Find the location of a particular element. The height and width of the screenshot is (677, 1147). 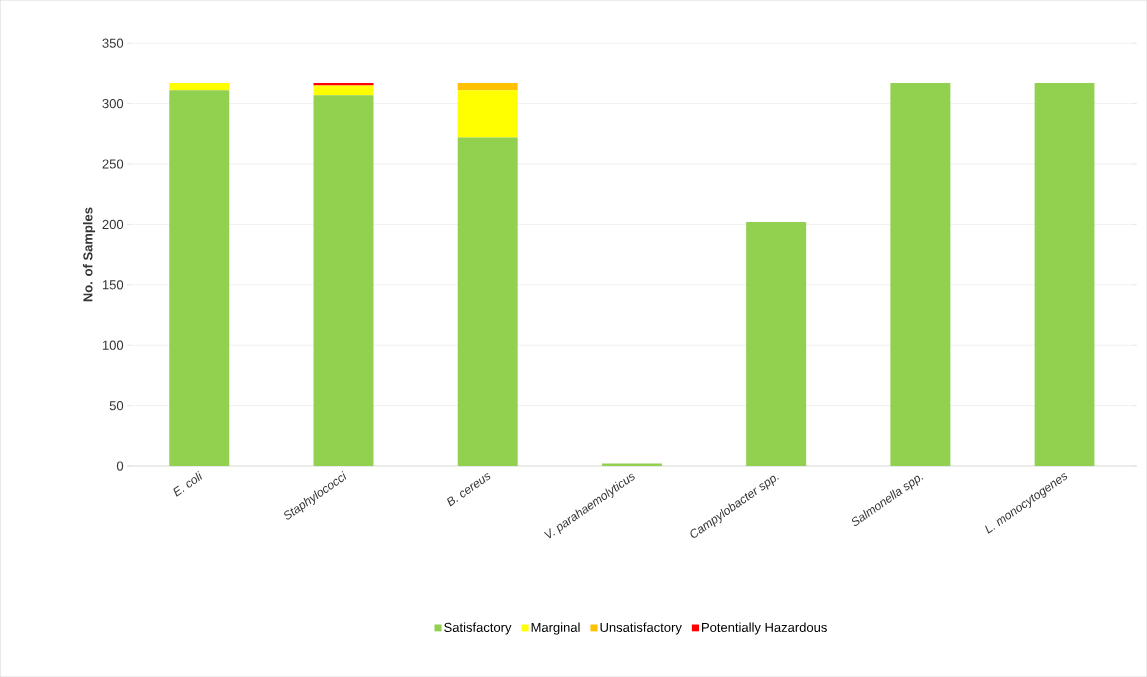

y-tick-label: 200 is located at coordinates (113, 224).